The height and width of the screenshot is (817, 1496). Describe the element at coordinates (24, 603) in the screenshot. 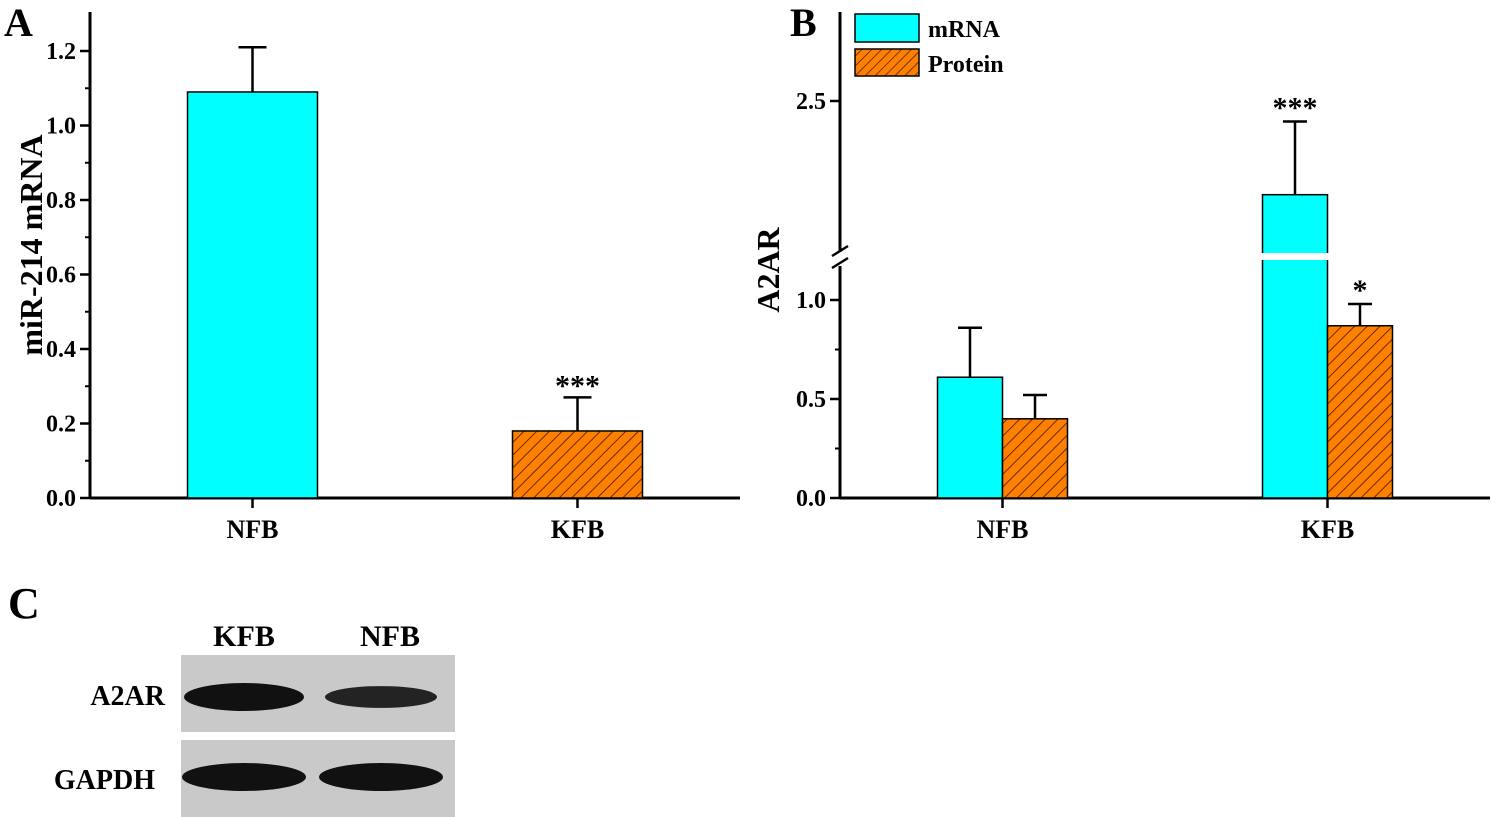

I see `panel-c-label: C` at that location.